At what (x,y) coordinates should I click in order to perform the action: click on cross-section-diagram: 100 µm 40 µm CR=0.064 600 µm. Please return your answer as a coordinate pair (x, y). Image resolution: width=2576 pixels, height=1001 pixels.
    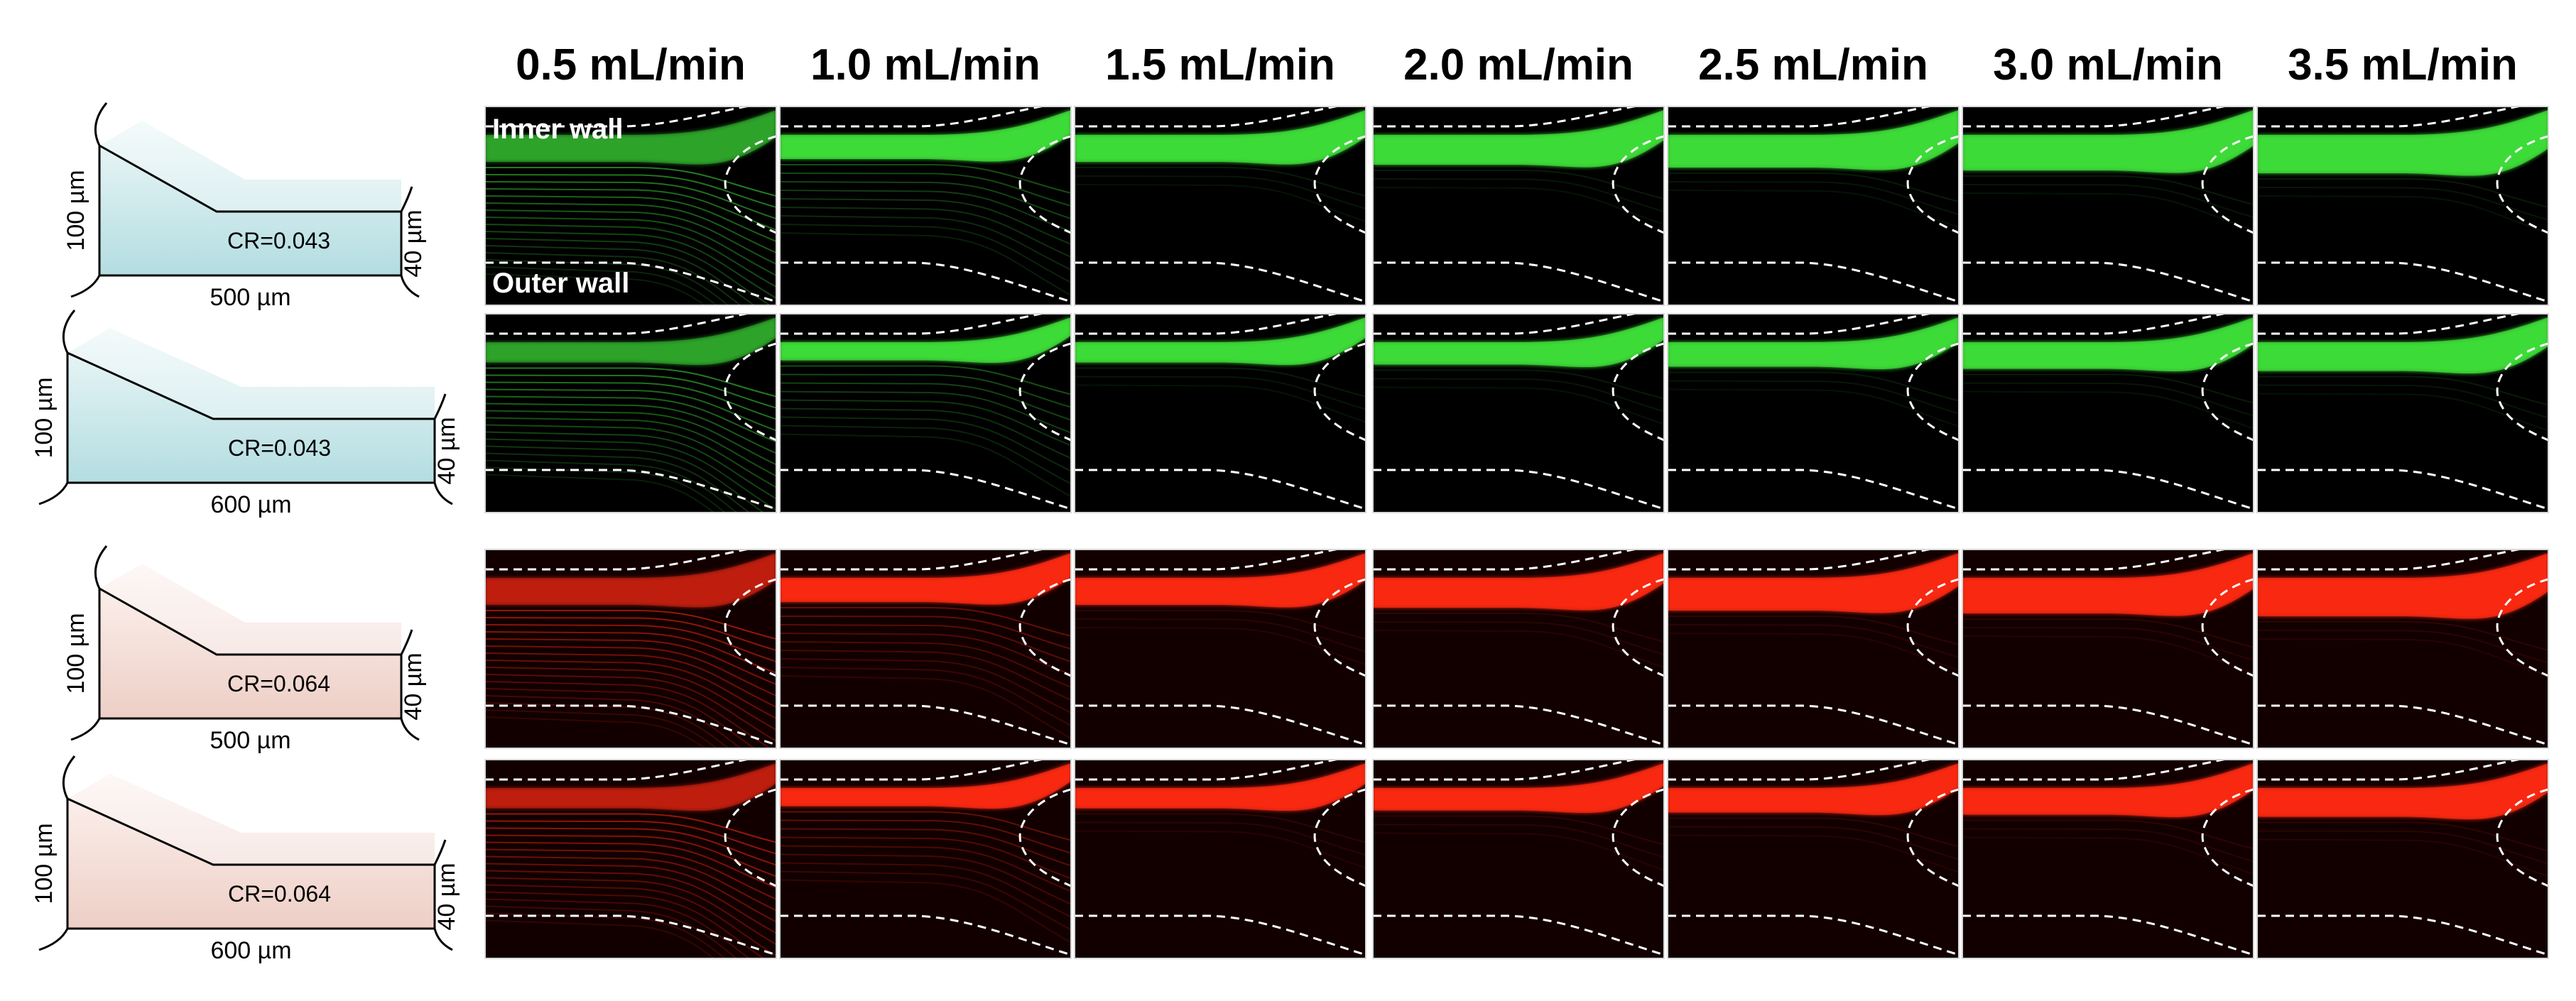
    Looking at the image, I should click on (245, 860).